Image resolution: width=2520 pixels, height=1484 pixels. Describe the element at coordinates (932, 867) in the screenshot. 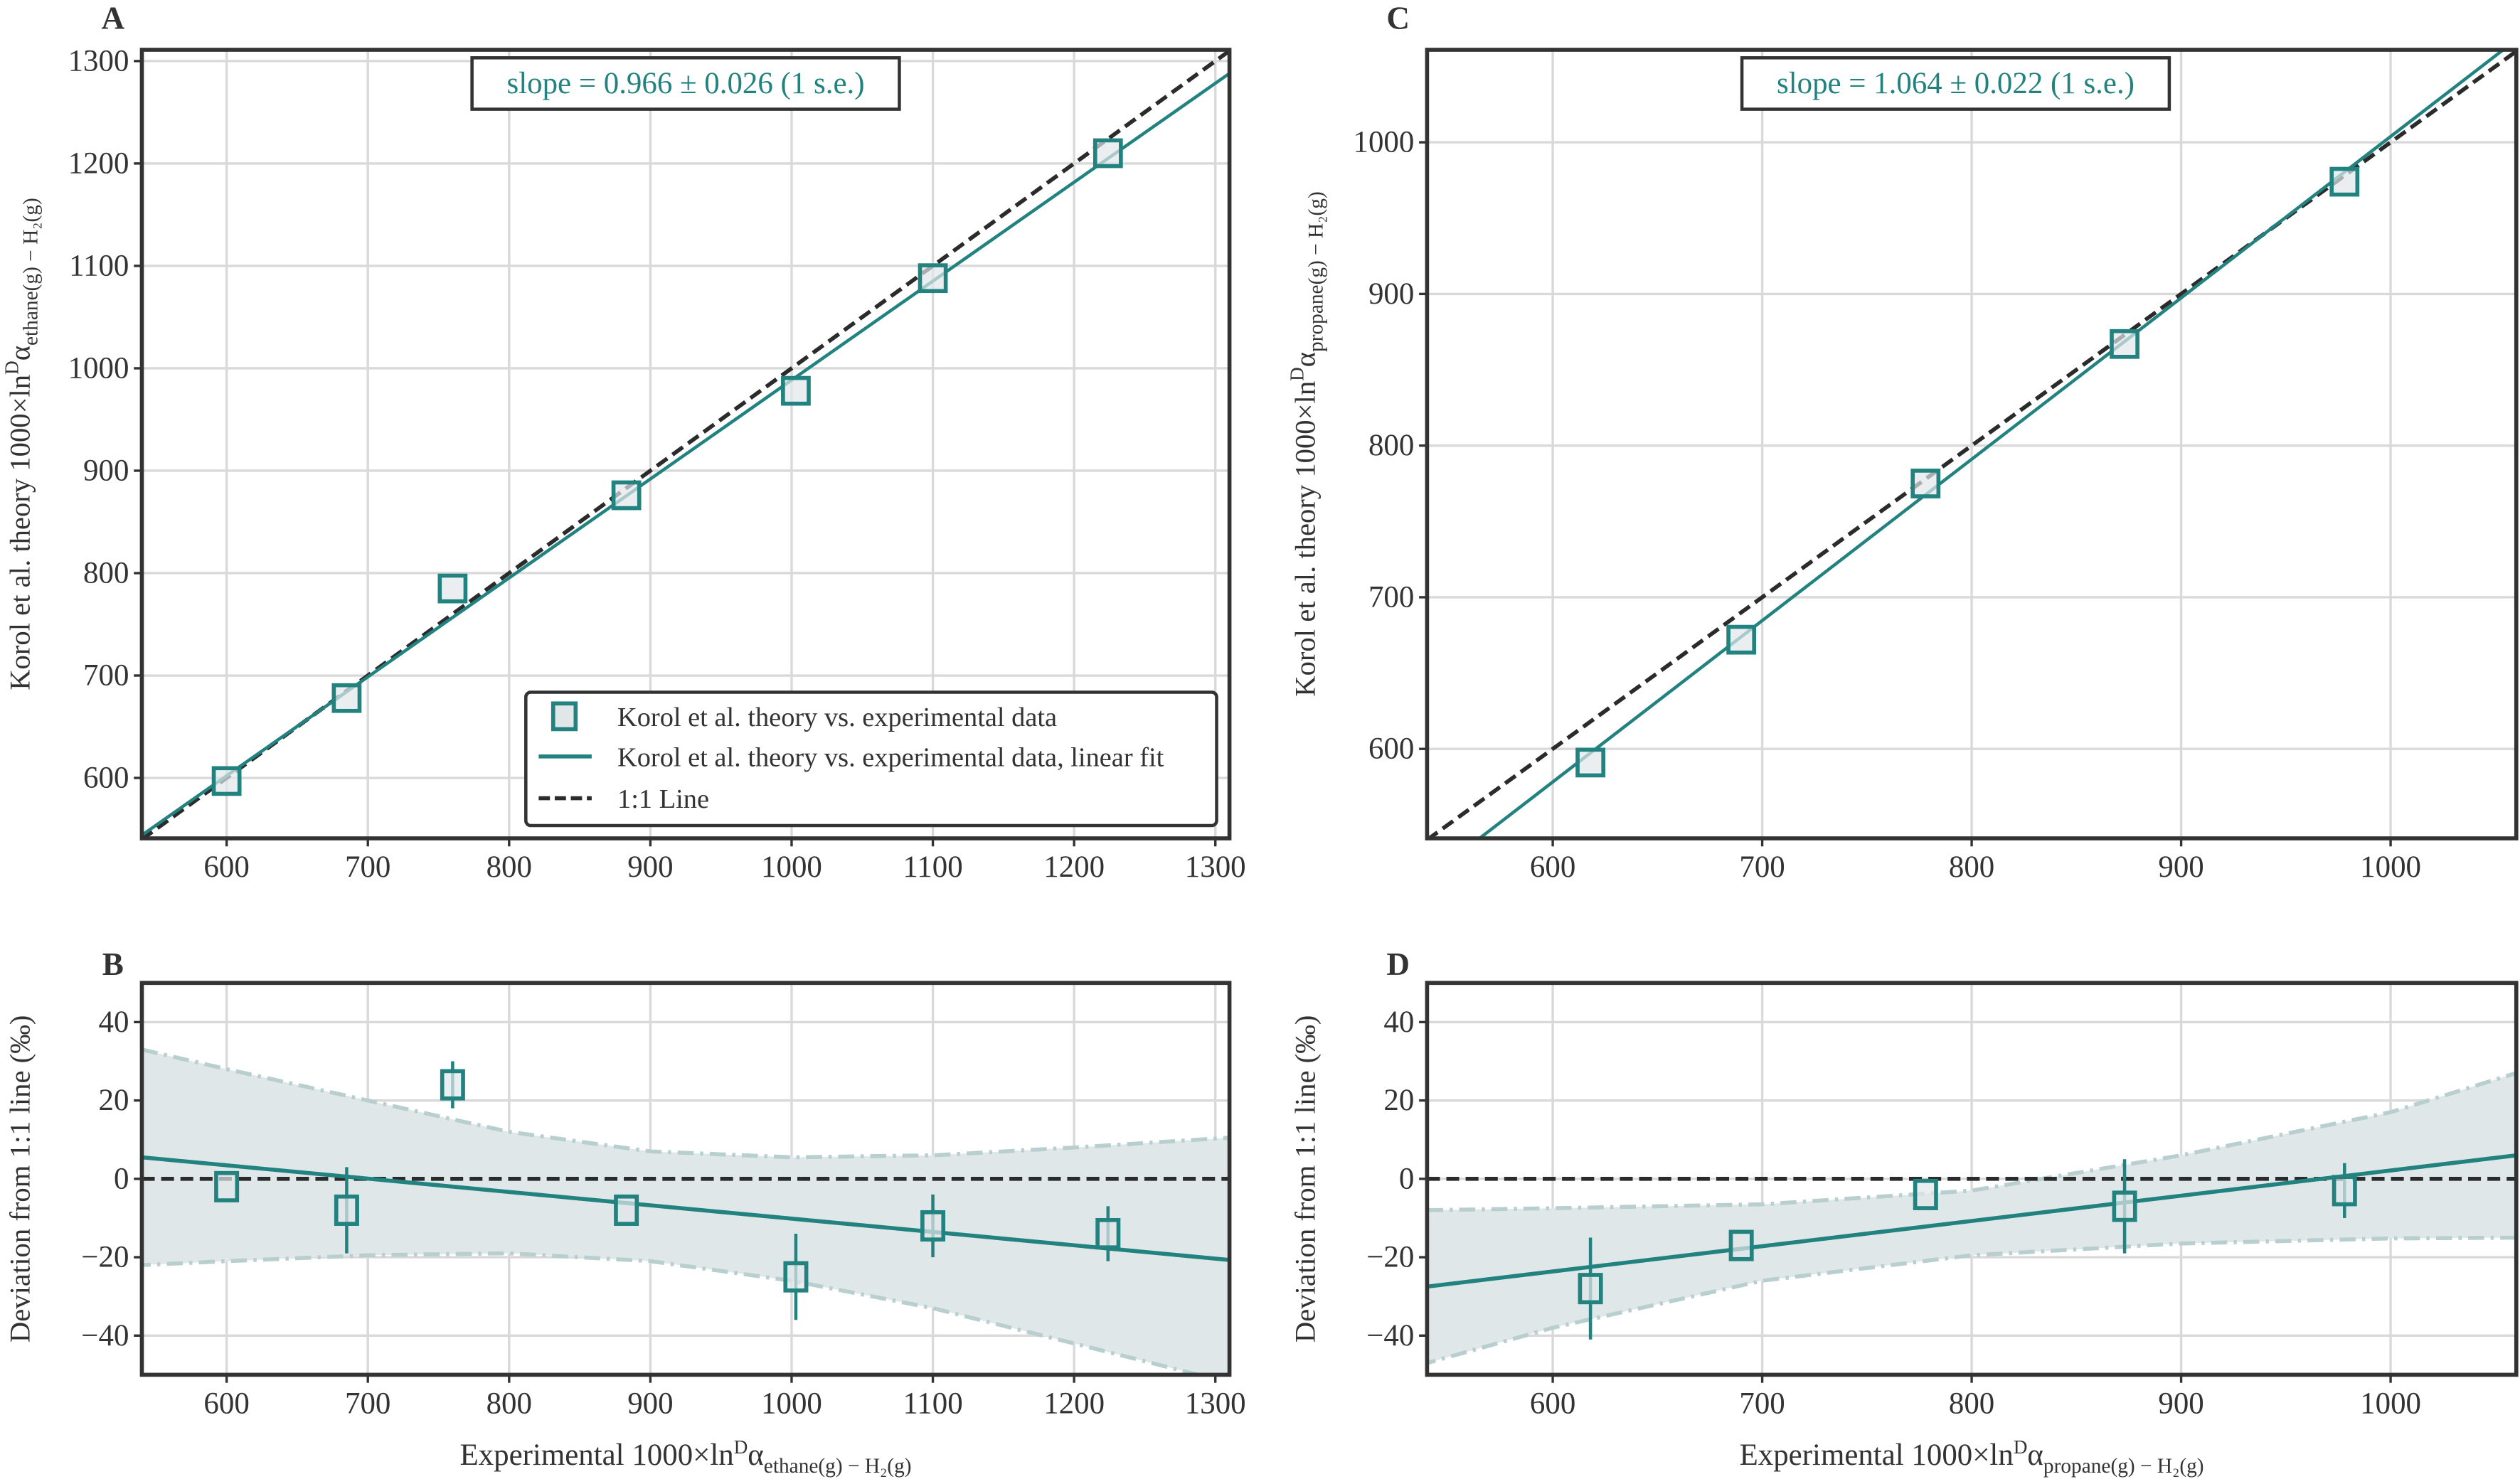

I see `x-tick-label: 1100` at that location.